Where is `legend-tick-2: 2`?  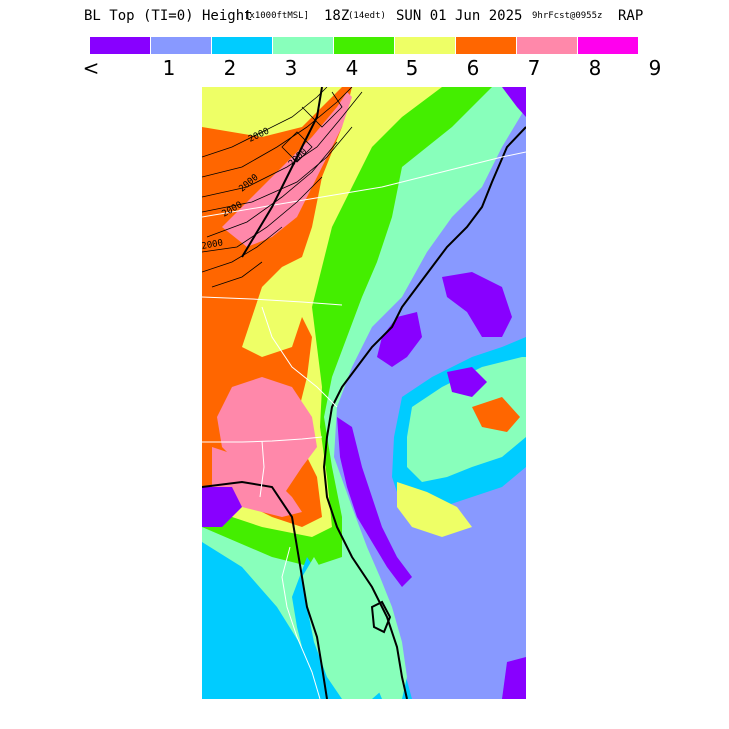 legend-tick-2: 2 is located at coordinates (230, 68).